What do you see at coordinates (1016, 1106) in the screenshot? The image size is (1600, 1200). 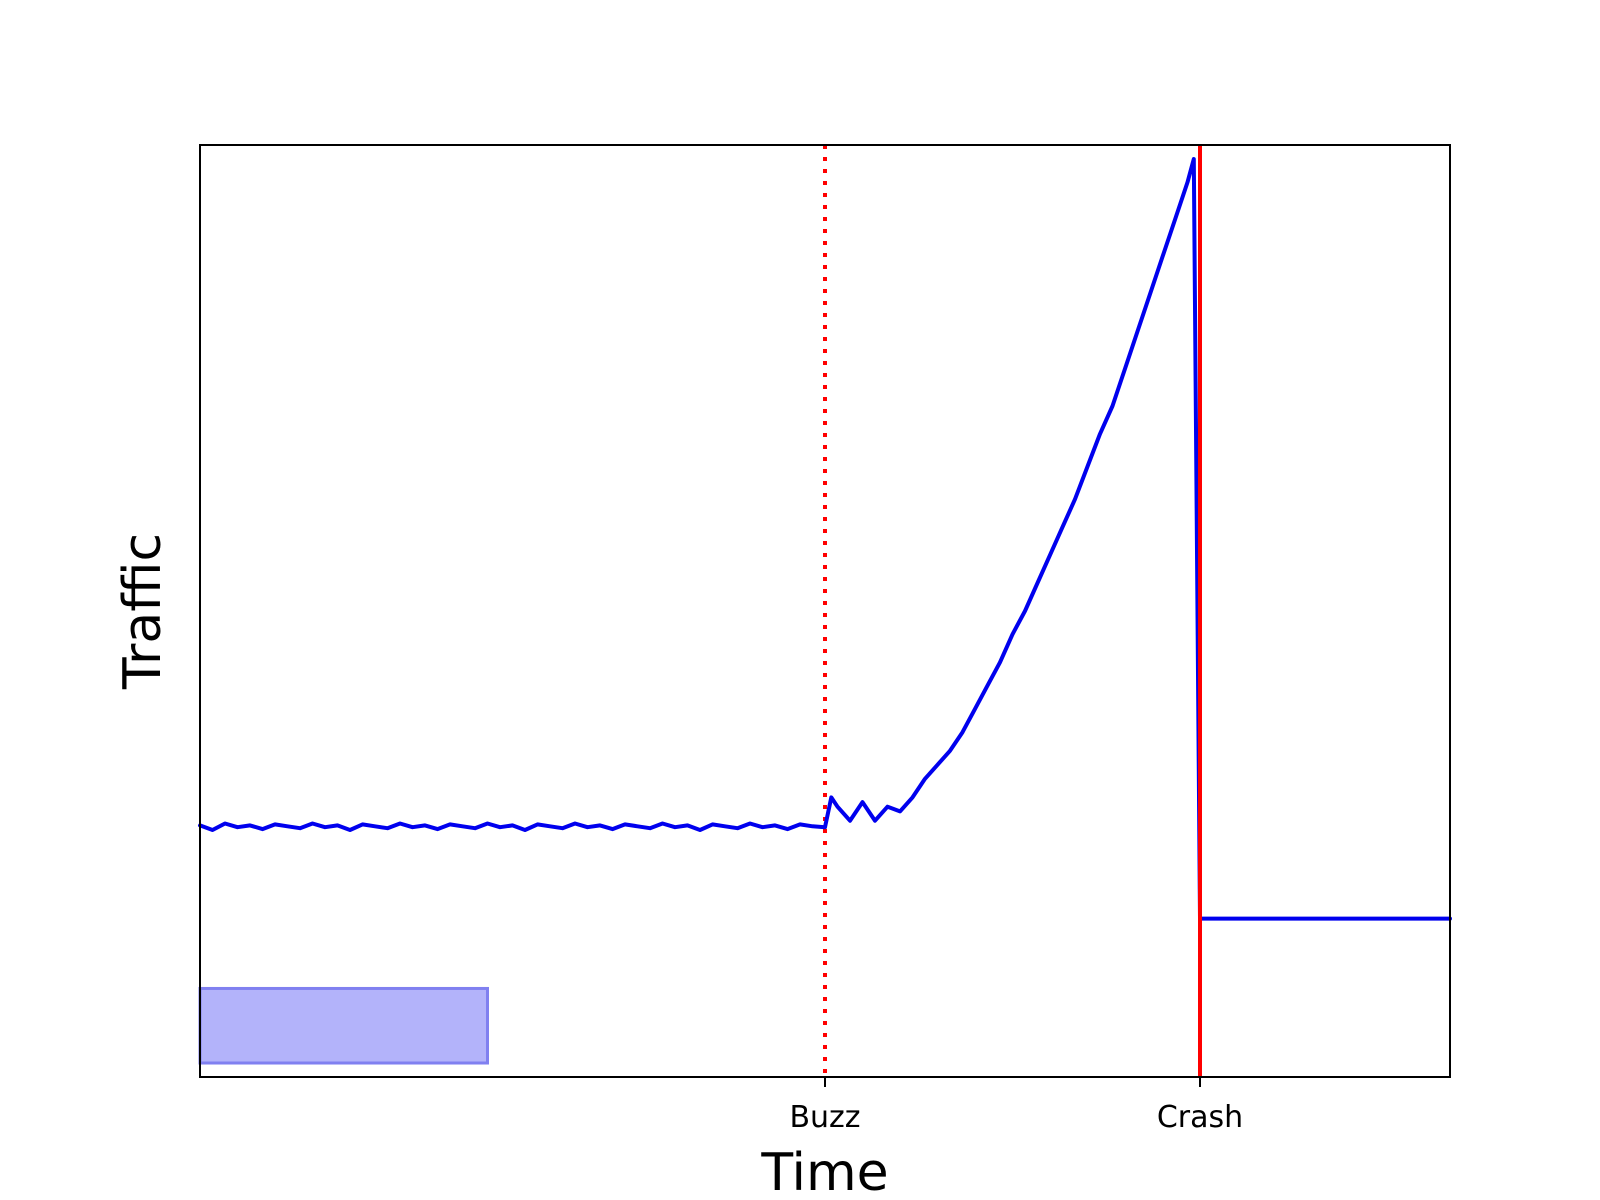 I see `x-ticks: Buzz Crash` at bounding box center [1016, 1106].